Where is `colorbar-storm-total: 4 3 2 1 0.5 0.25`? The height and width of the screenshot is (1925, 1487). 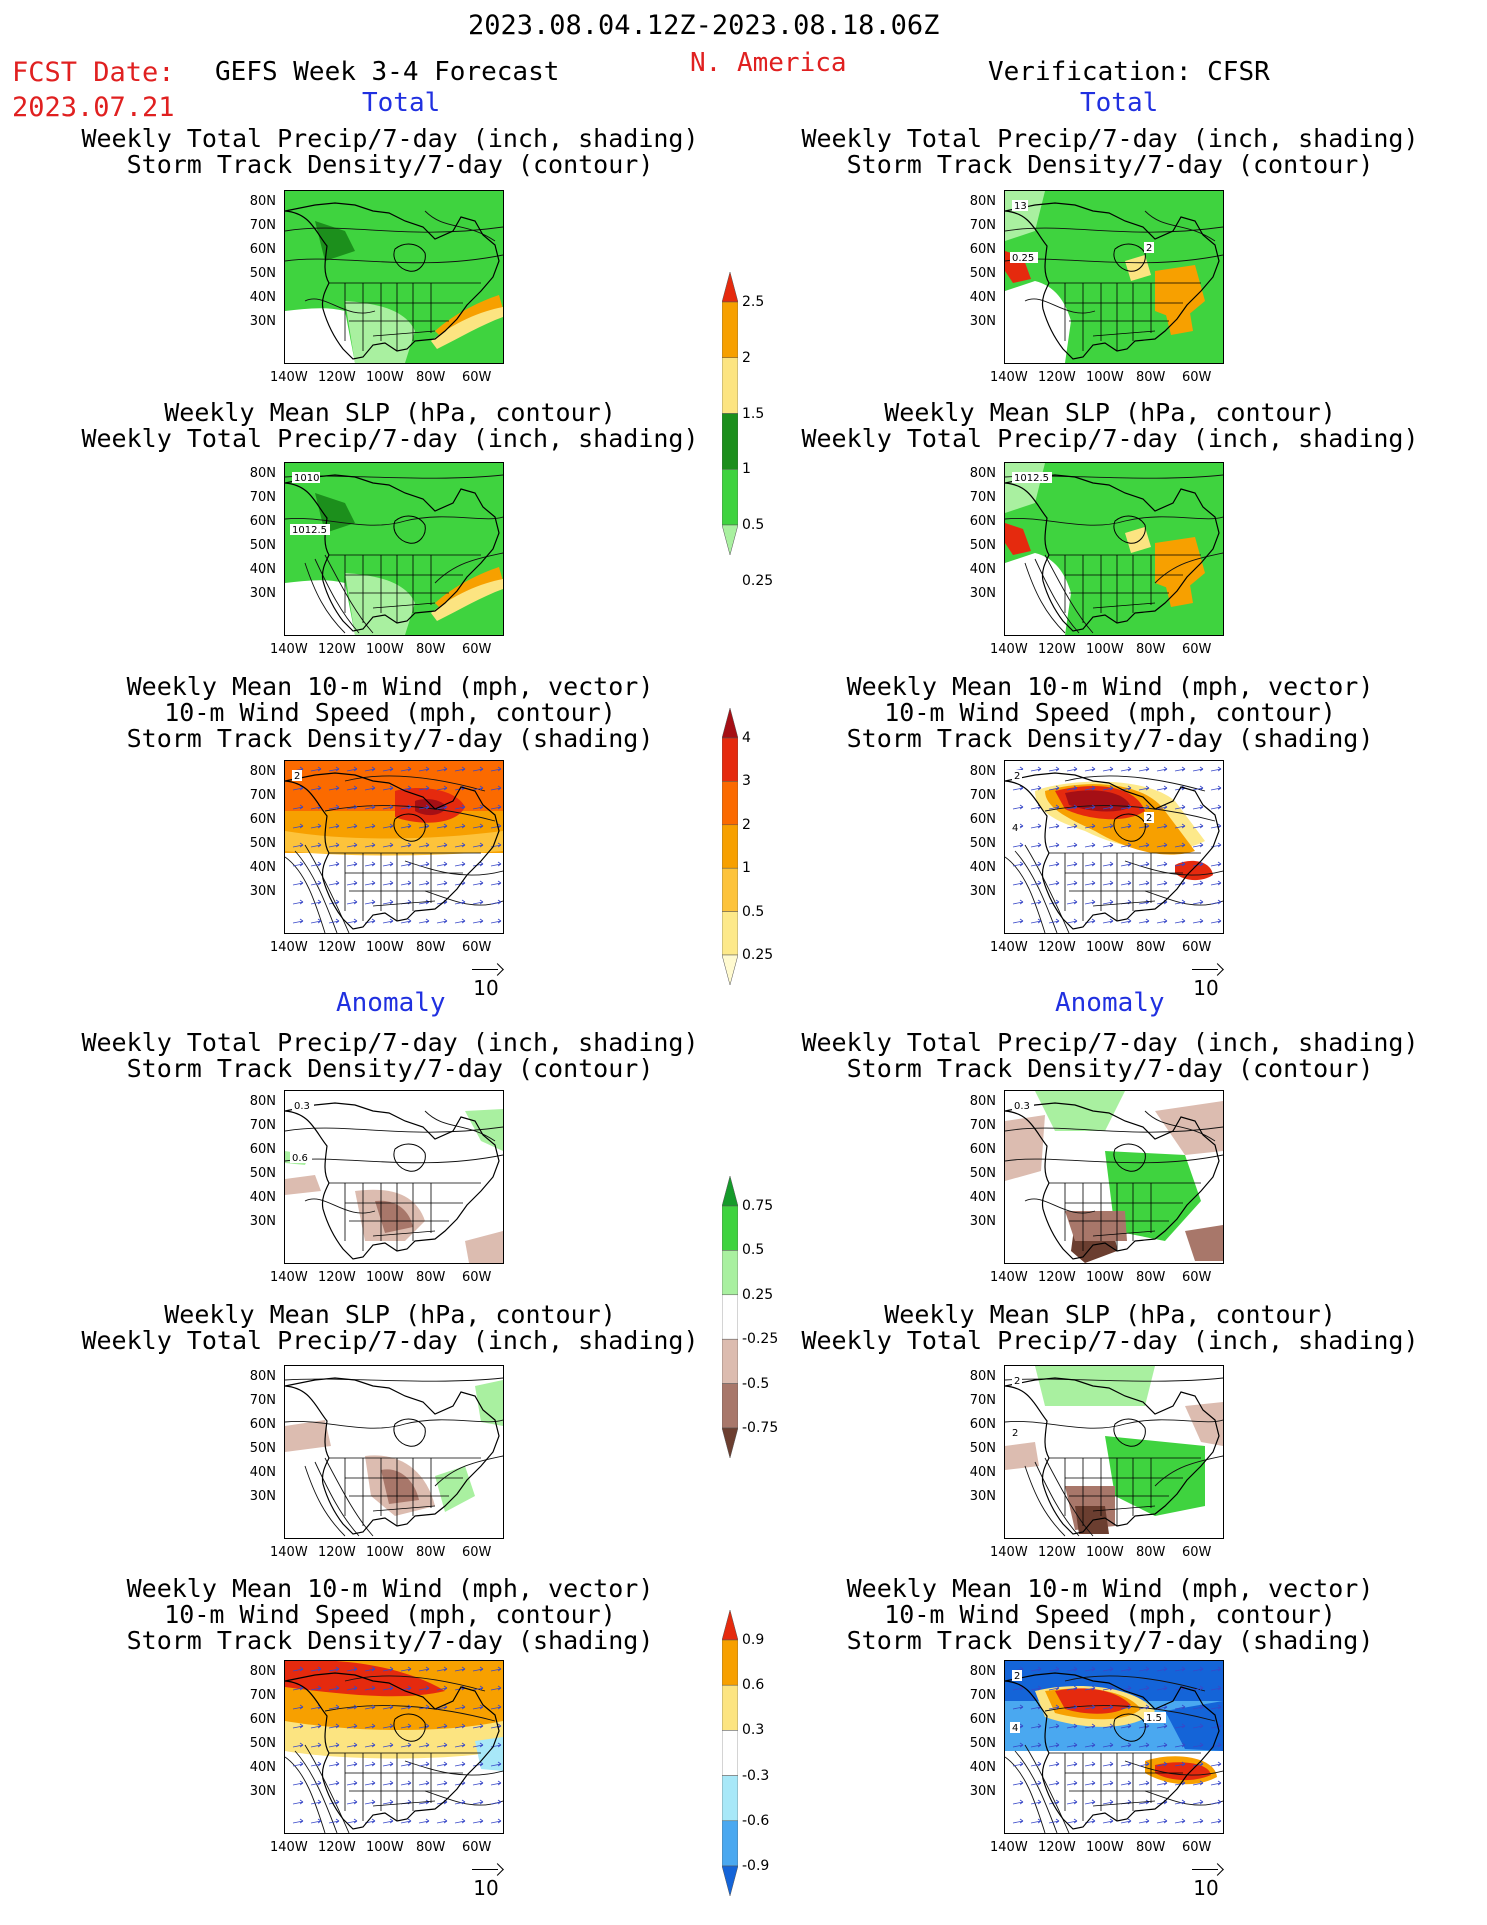 colorbar-storm-total: 4 3 2 1 0.5 0.25 is located at coordinates (762, 846).